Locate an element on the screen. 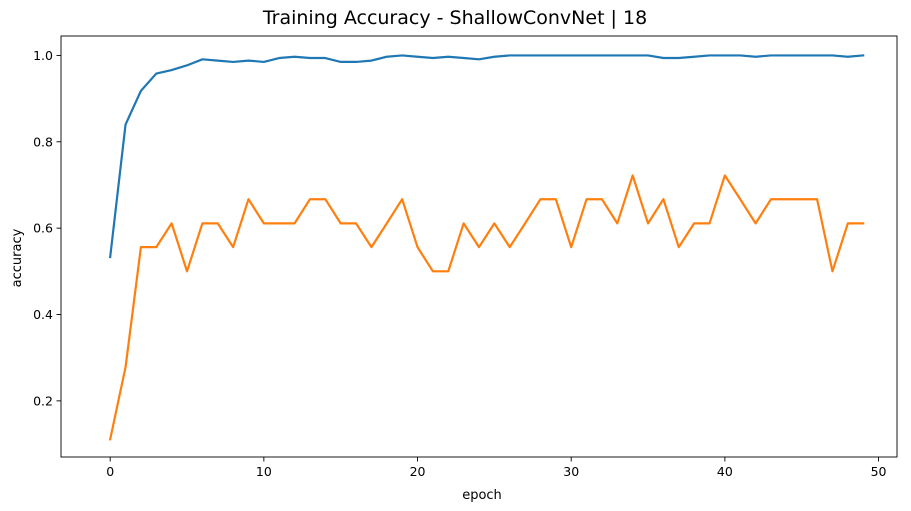 The width and height of the screenshot is (911, 511). y-tick-label: 0.6 is located at coordinates (43, 228).